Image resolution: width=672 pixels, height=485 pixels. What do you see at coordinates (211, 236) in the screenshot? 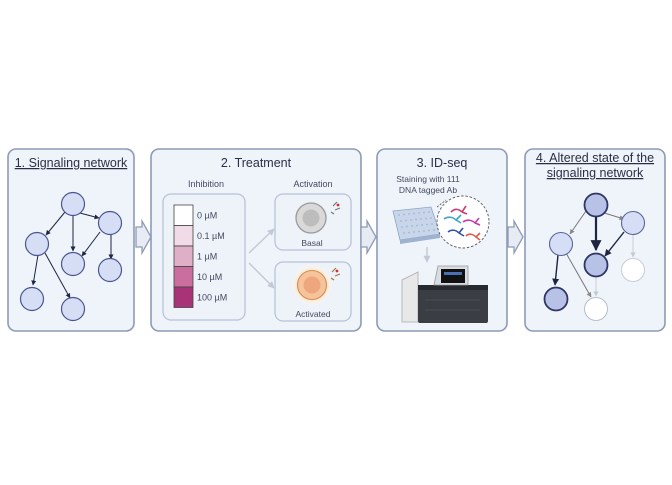
I see `concentration-label: 0.1 µM` at bounding box center [211, 236].